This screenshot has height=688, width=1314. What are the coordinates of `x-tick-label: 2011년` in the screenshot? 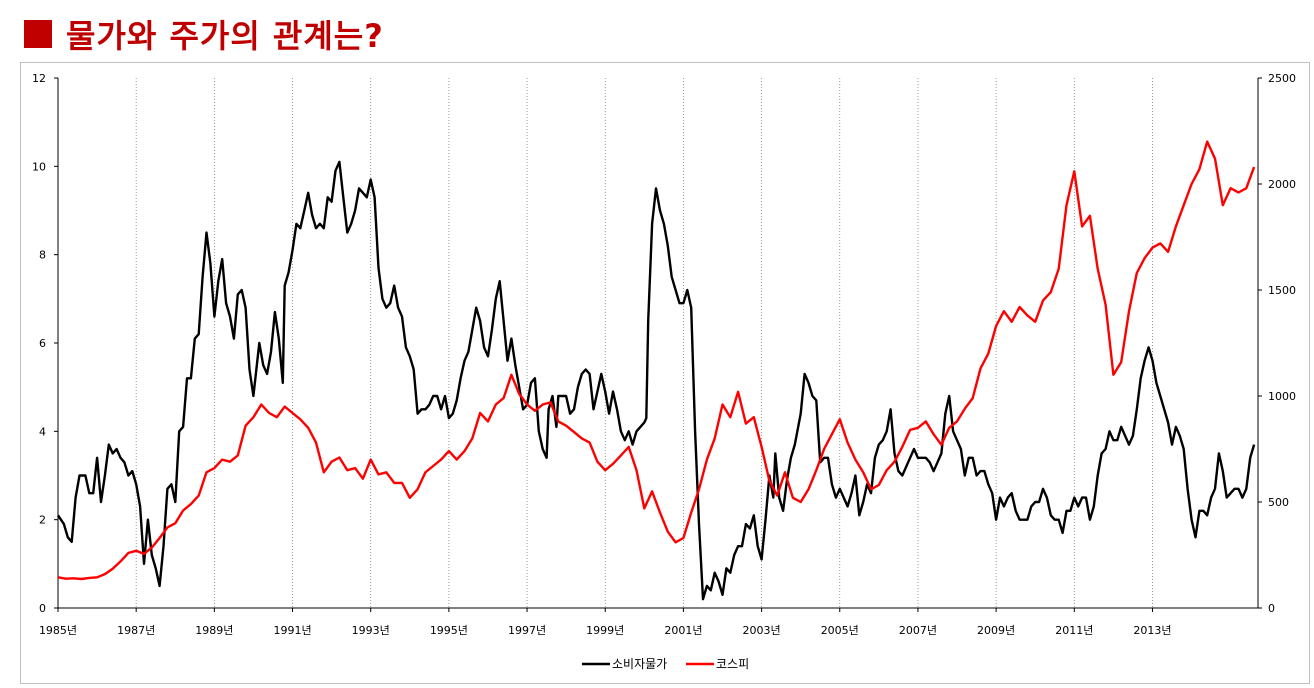 It's located at (1074, 630).